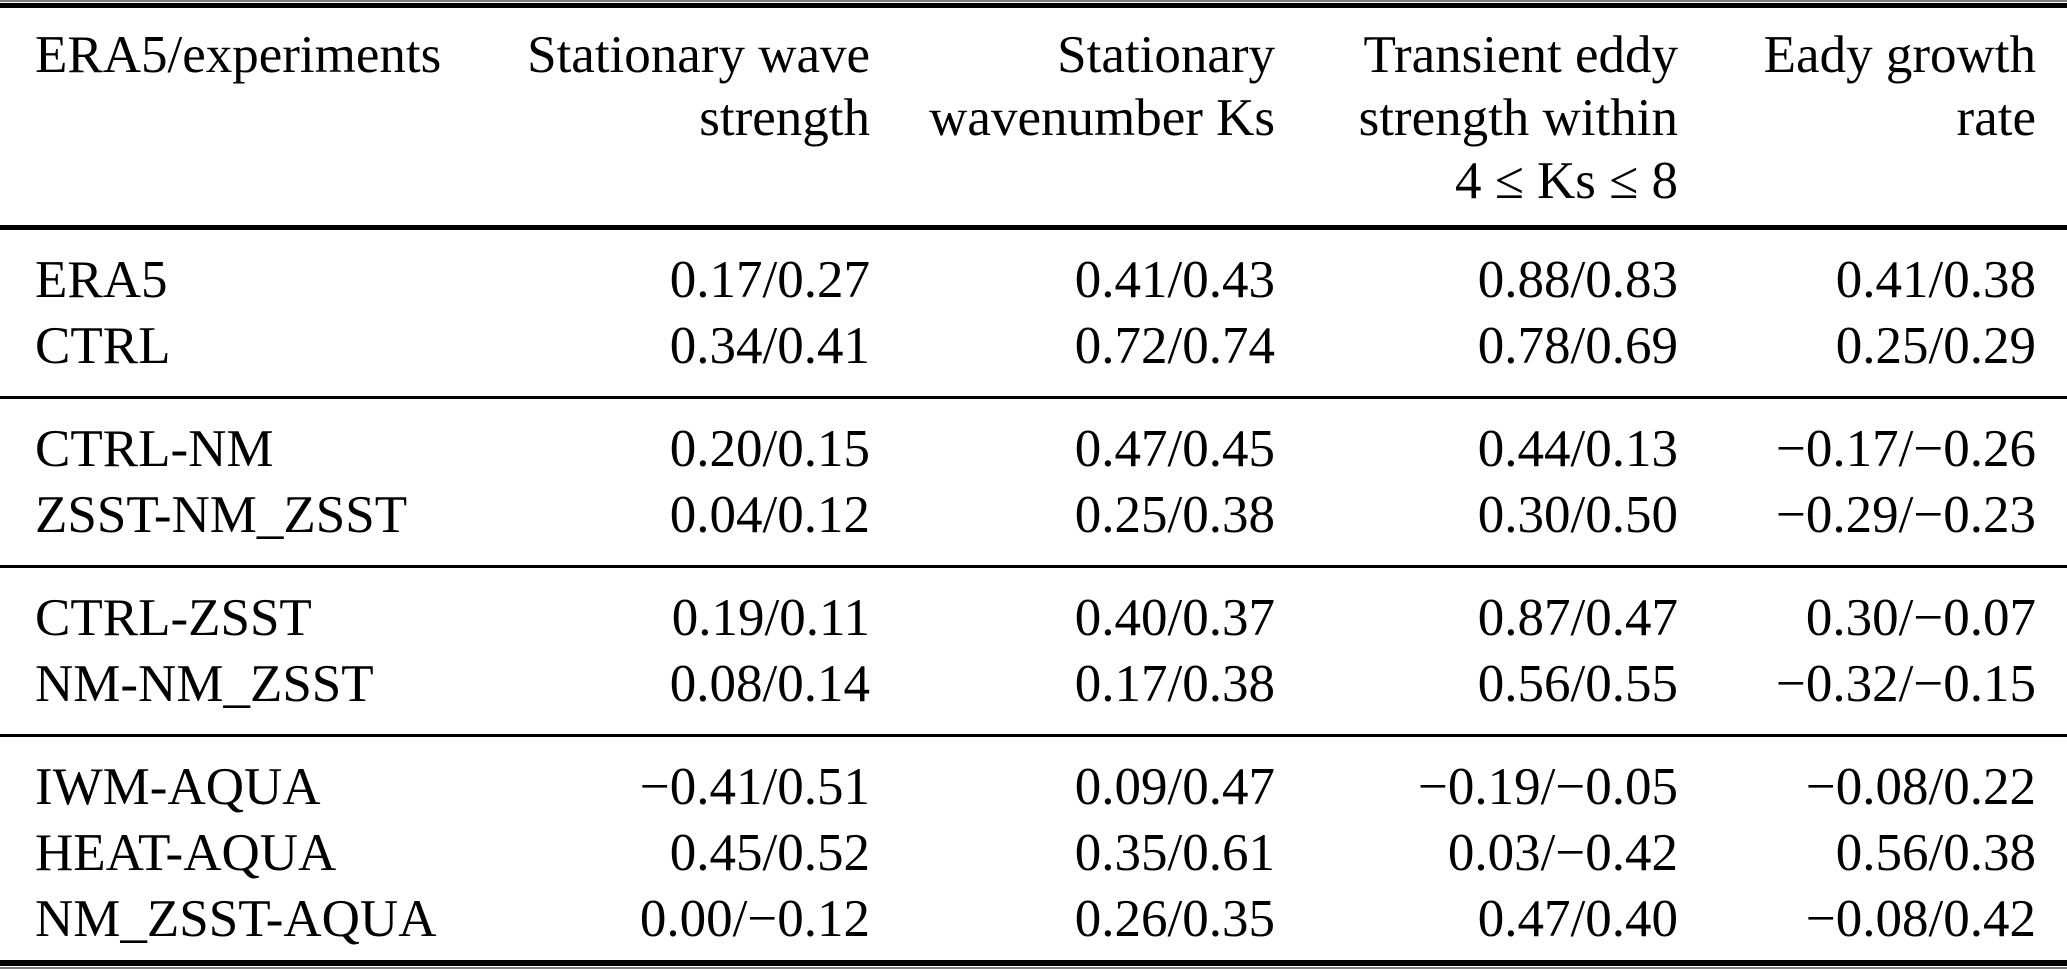 This screenshot has width=2067, height=969. I want to click on header-line: strength, so click(785, 118).